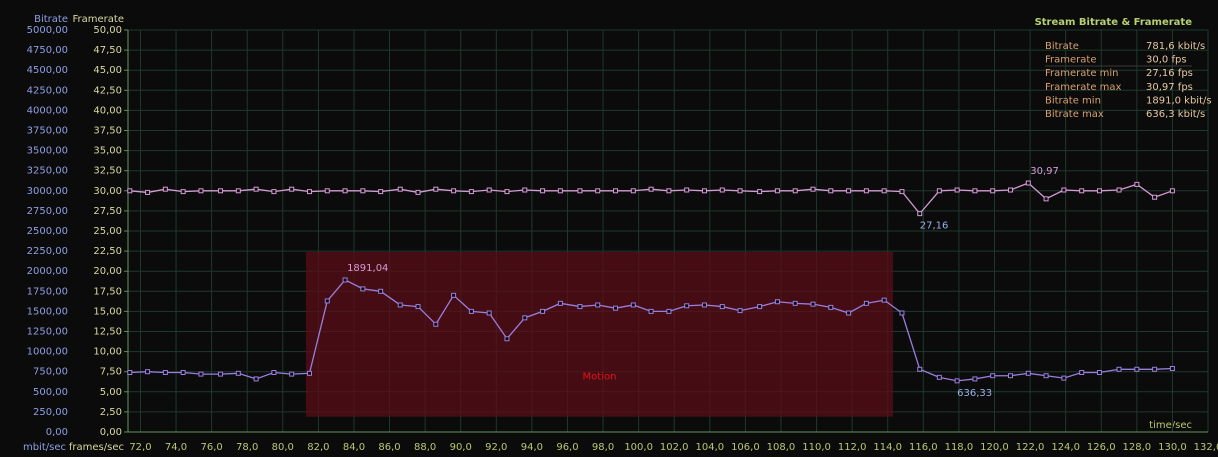  What do you see at coordinates (107, 90) in the screenshot?
I see `y2-tick-label: 42,50` at bounding box center [107, 90].